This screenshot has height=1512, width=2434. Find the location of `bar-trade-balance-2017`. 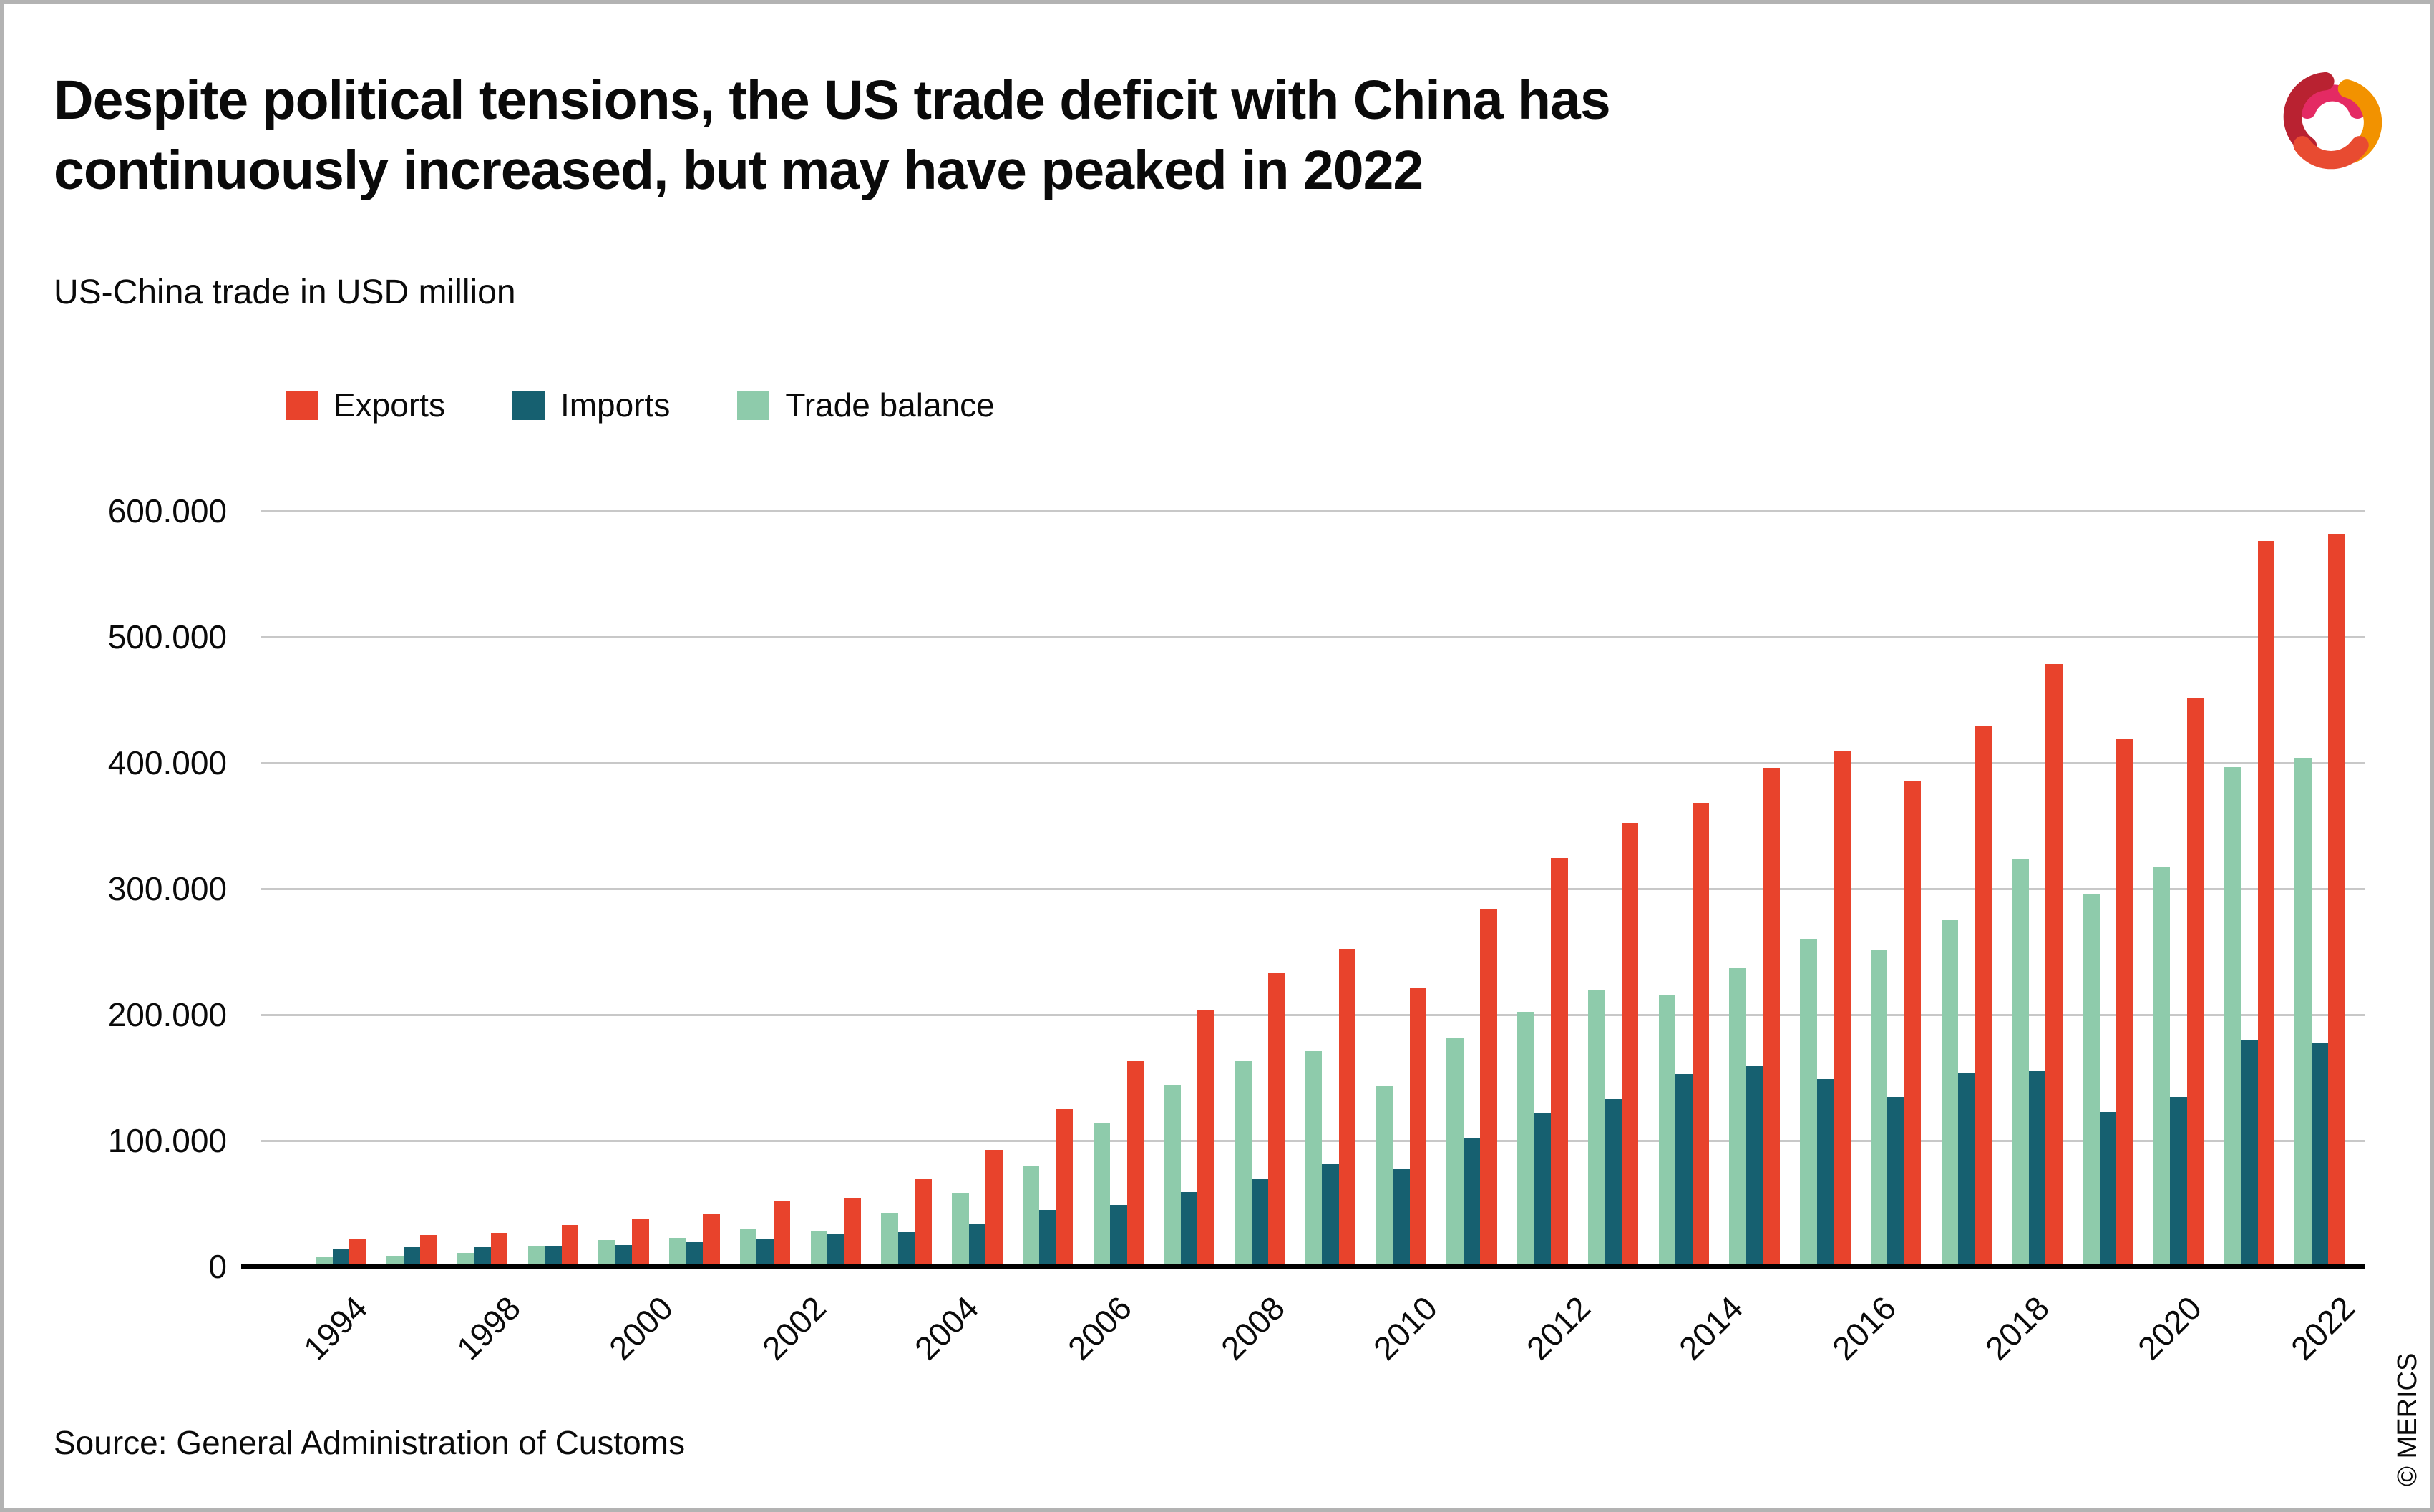

bar-trade-balance-2017 is located at coordinates (1949, 1093).